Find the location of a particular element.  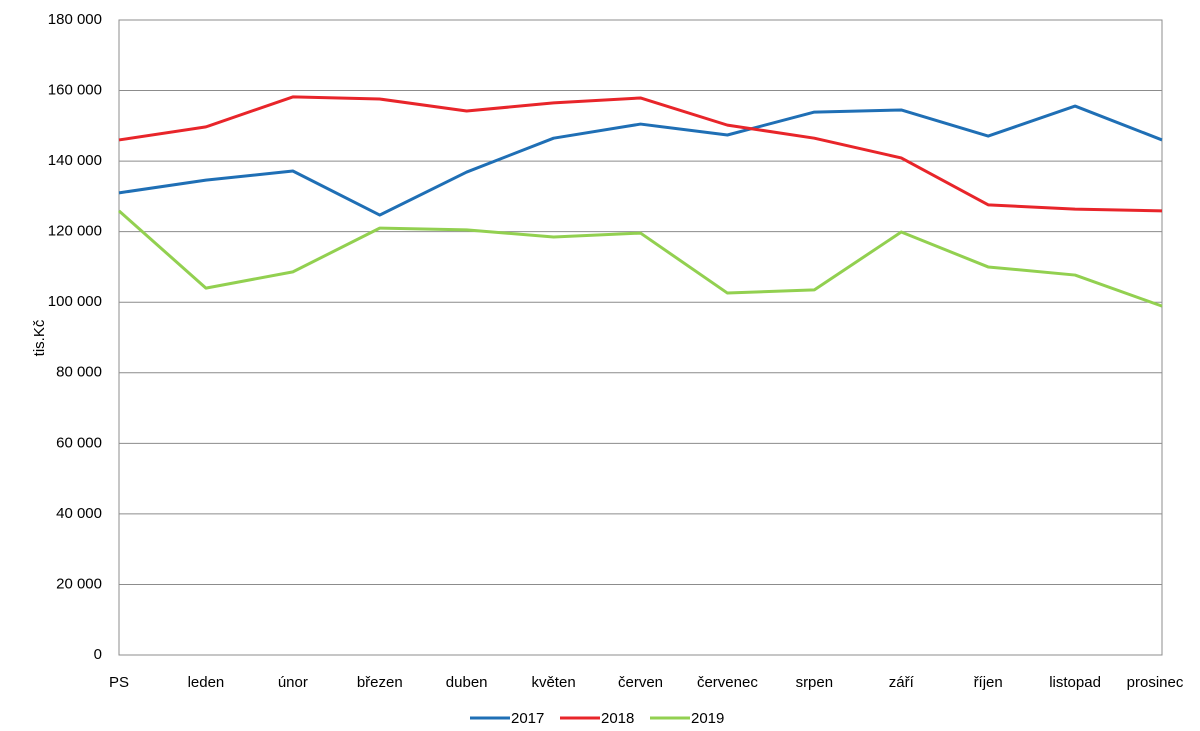

y-tick-label: 160 000 is located at coordinates (75, 90).